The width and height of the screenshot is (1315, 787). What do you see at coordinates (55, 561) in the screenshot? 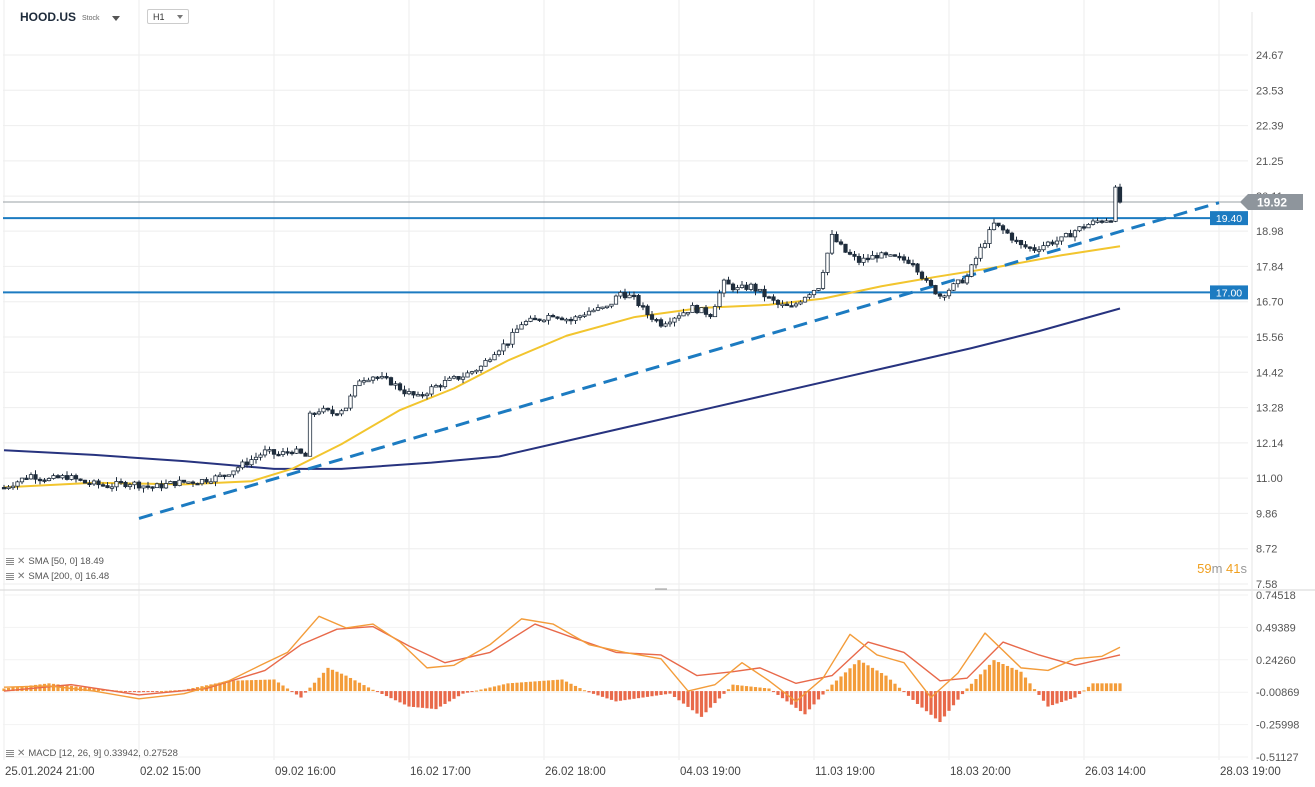
I see `sma50-legend: ✕ SMA [50, 0] 18.49` at bounding box center [55, 561].